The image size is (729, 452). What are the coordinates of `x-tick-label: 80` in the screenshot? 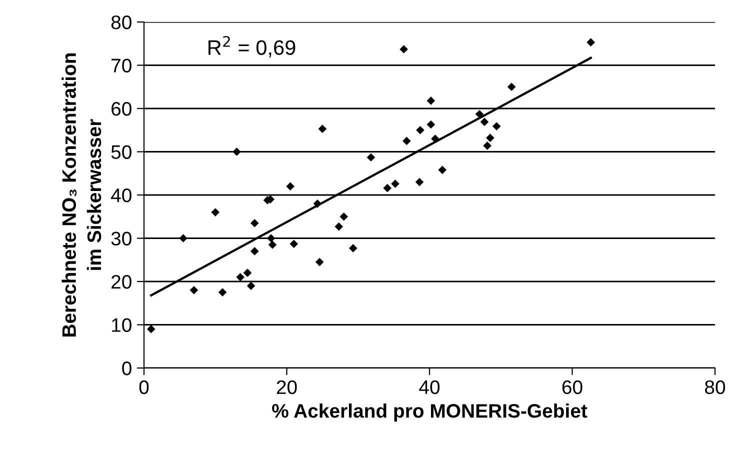 It's located at (715, 387).